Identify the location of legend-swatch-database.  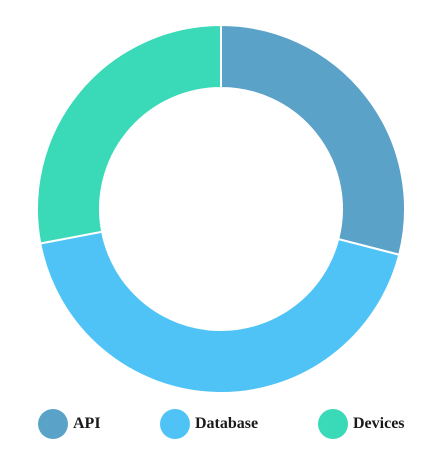
(175, 424).